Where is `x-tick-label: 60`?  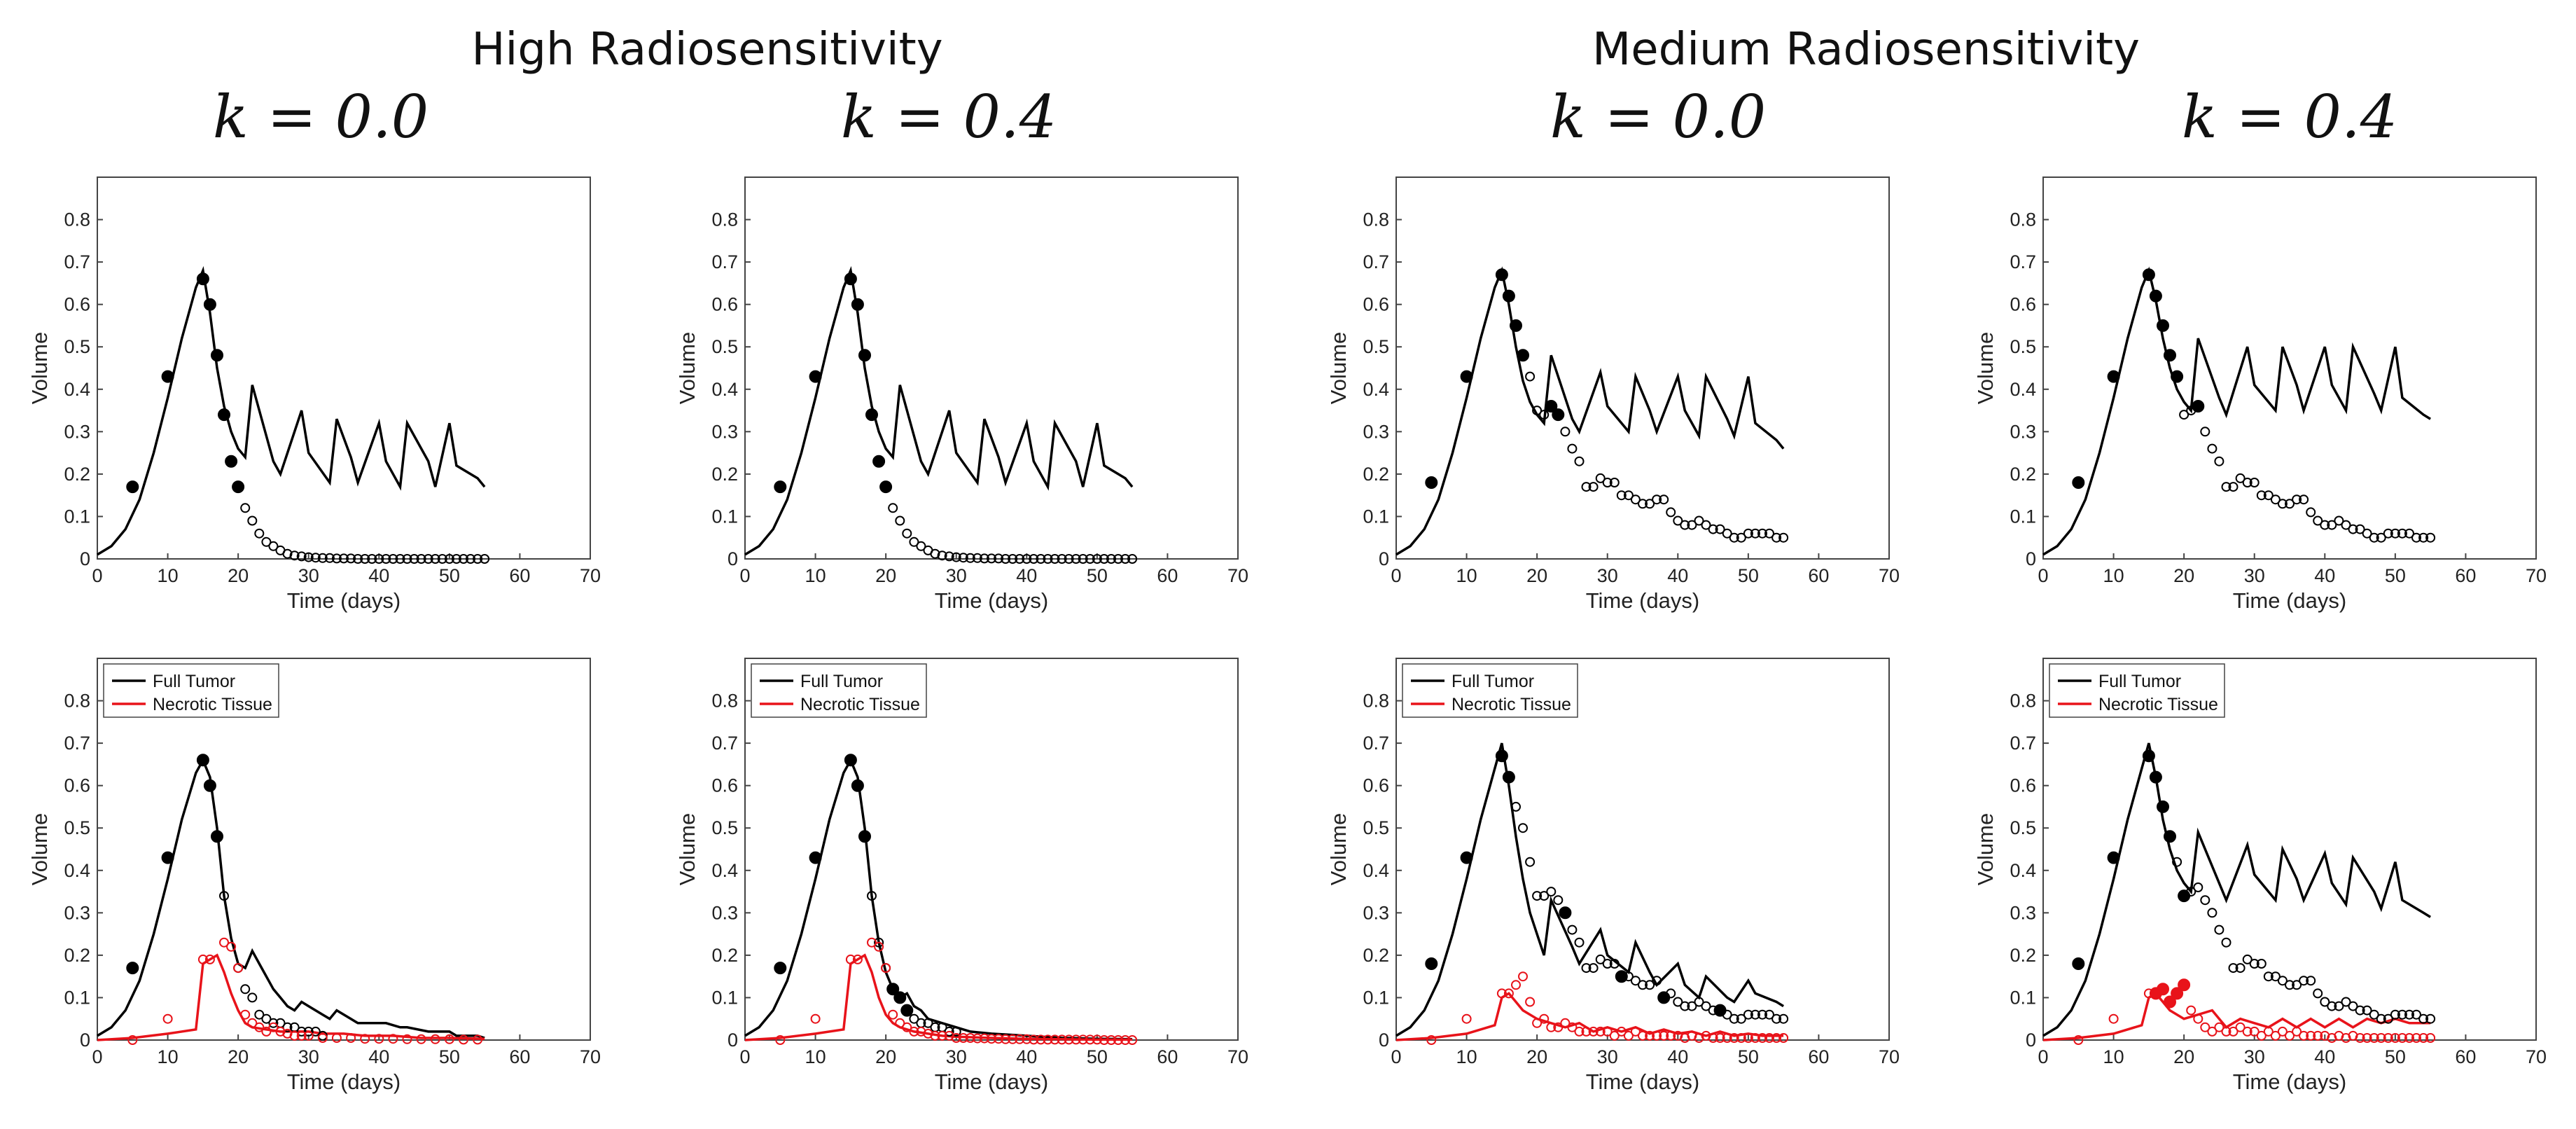
x-tick-label: 60 is located at coordinates (1818, 575).